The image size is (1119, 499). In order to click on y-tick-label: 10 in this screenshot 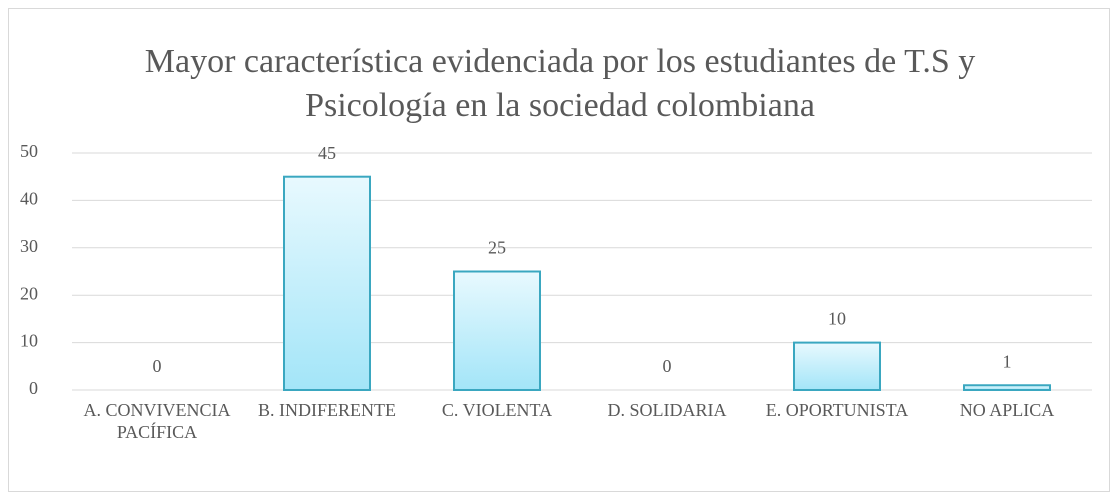, I will do `click(29, 341)`.